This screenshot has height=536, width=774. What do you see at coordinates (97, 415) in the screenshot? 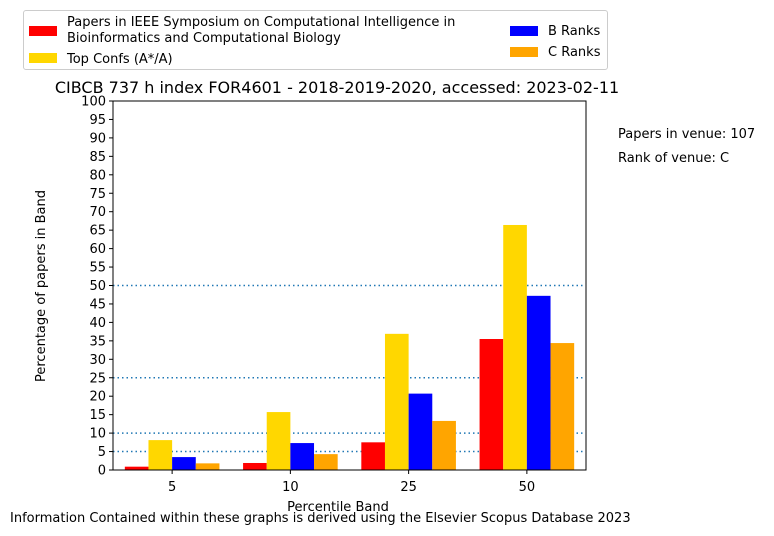
I see `y-tick-label-15: 15` at bounding box center [97, 415].